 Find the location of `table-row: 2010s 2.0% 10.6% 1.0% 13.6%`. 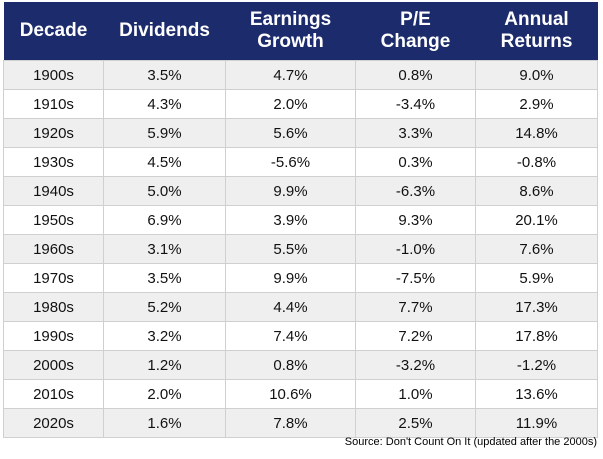

table-row: 2010s 2.0% 10.6% 1.0% 13.6% is located at coordinates (300, 394).